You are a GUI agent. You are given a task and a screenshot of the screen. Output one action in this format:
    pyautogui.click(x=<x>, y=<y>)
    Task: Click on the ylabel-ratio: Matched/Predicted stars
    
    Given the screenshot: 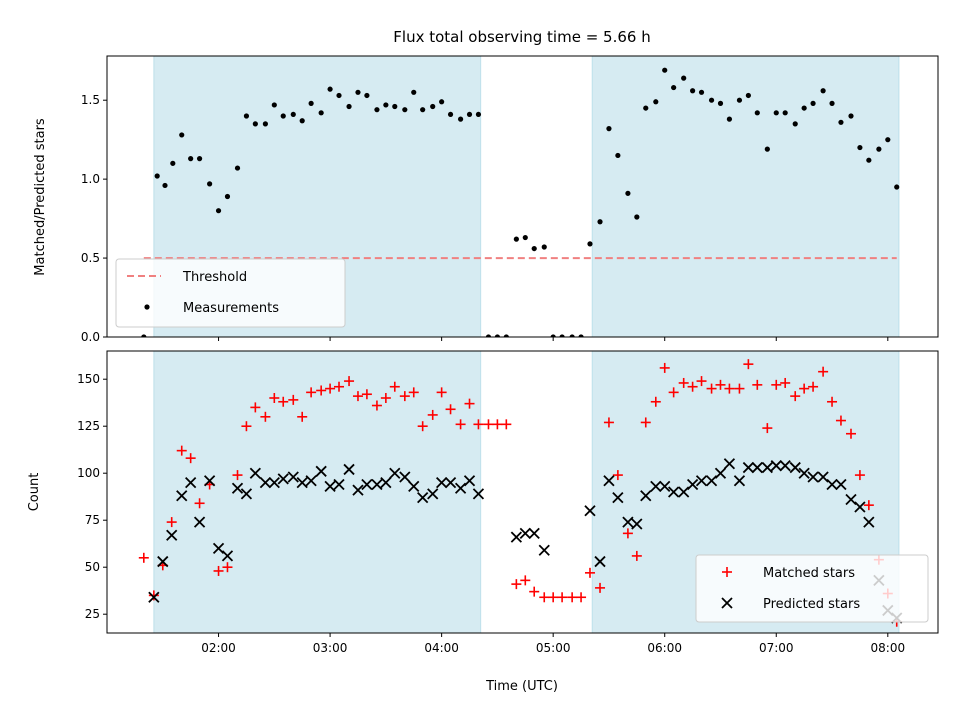 What is the action you would take?
    pyautogui.click(x=40, y=197)
    